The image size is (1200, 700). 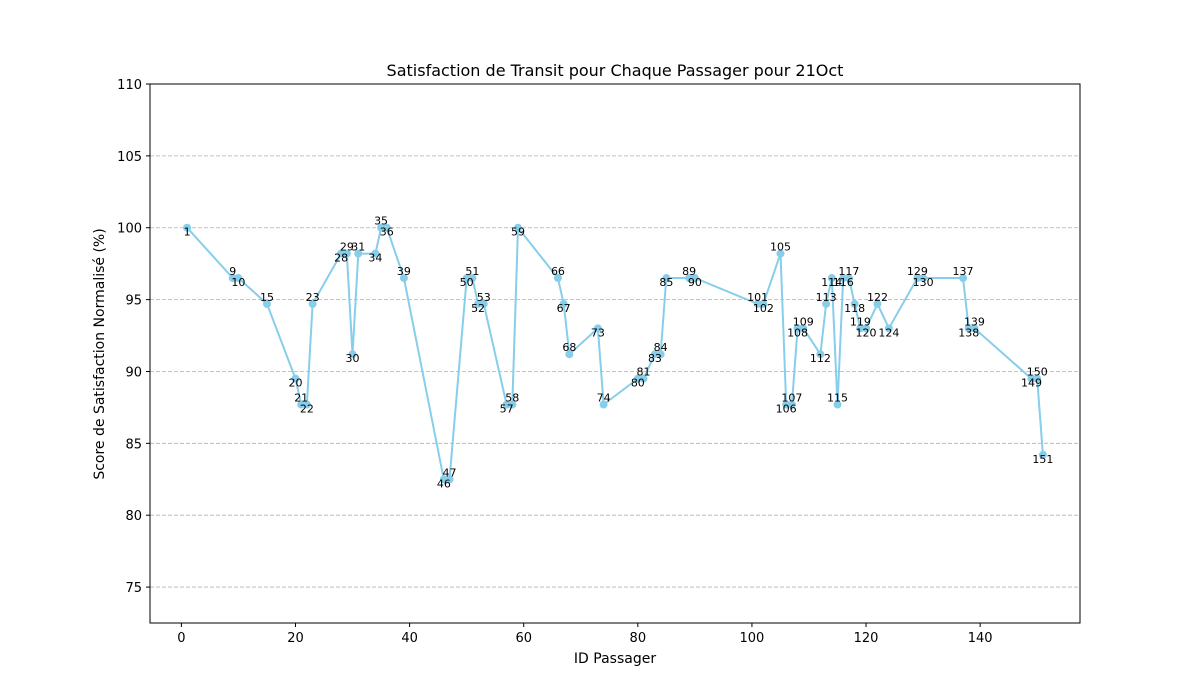 I want to click on y-axis: 75 80 85 90 95 100 105 110, so click(x=133, y=337).